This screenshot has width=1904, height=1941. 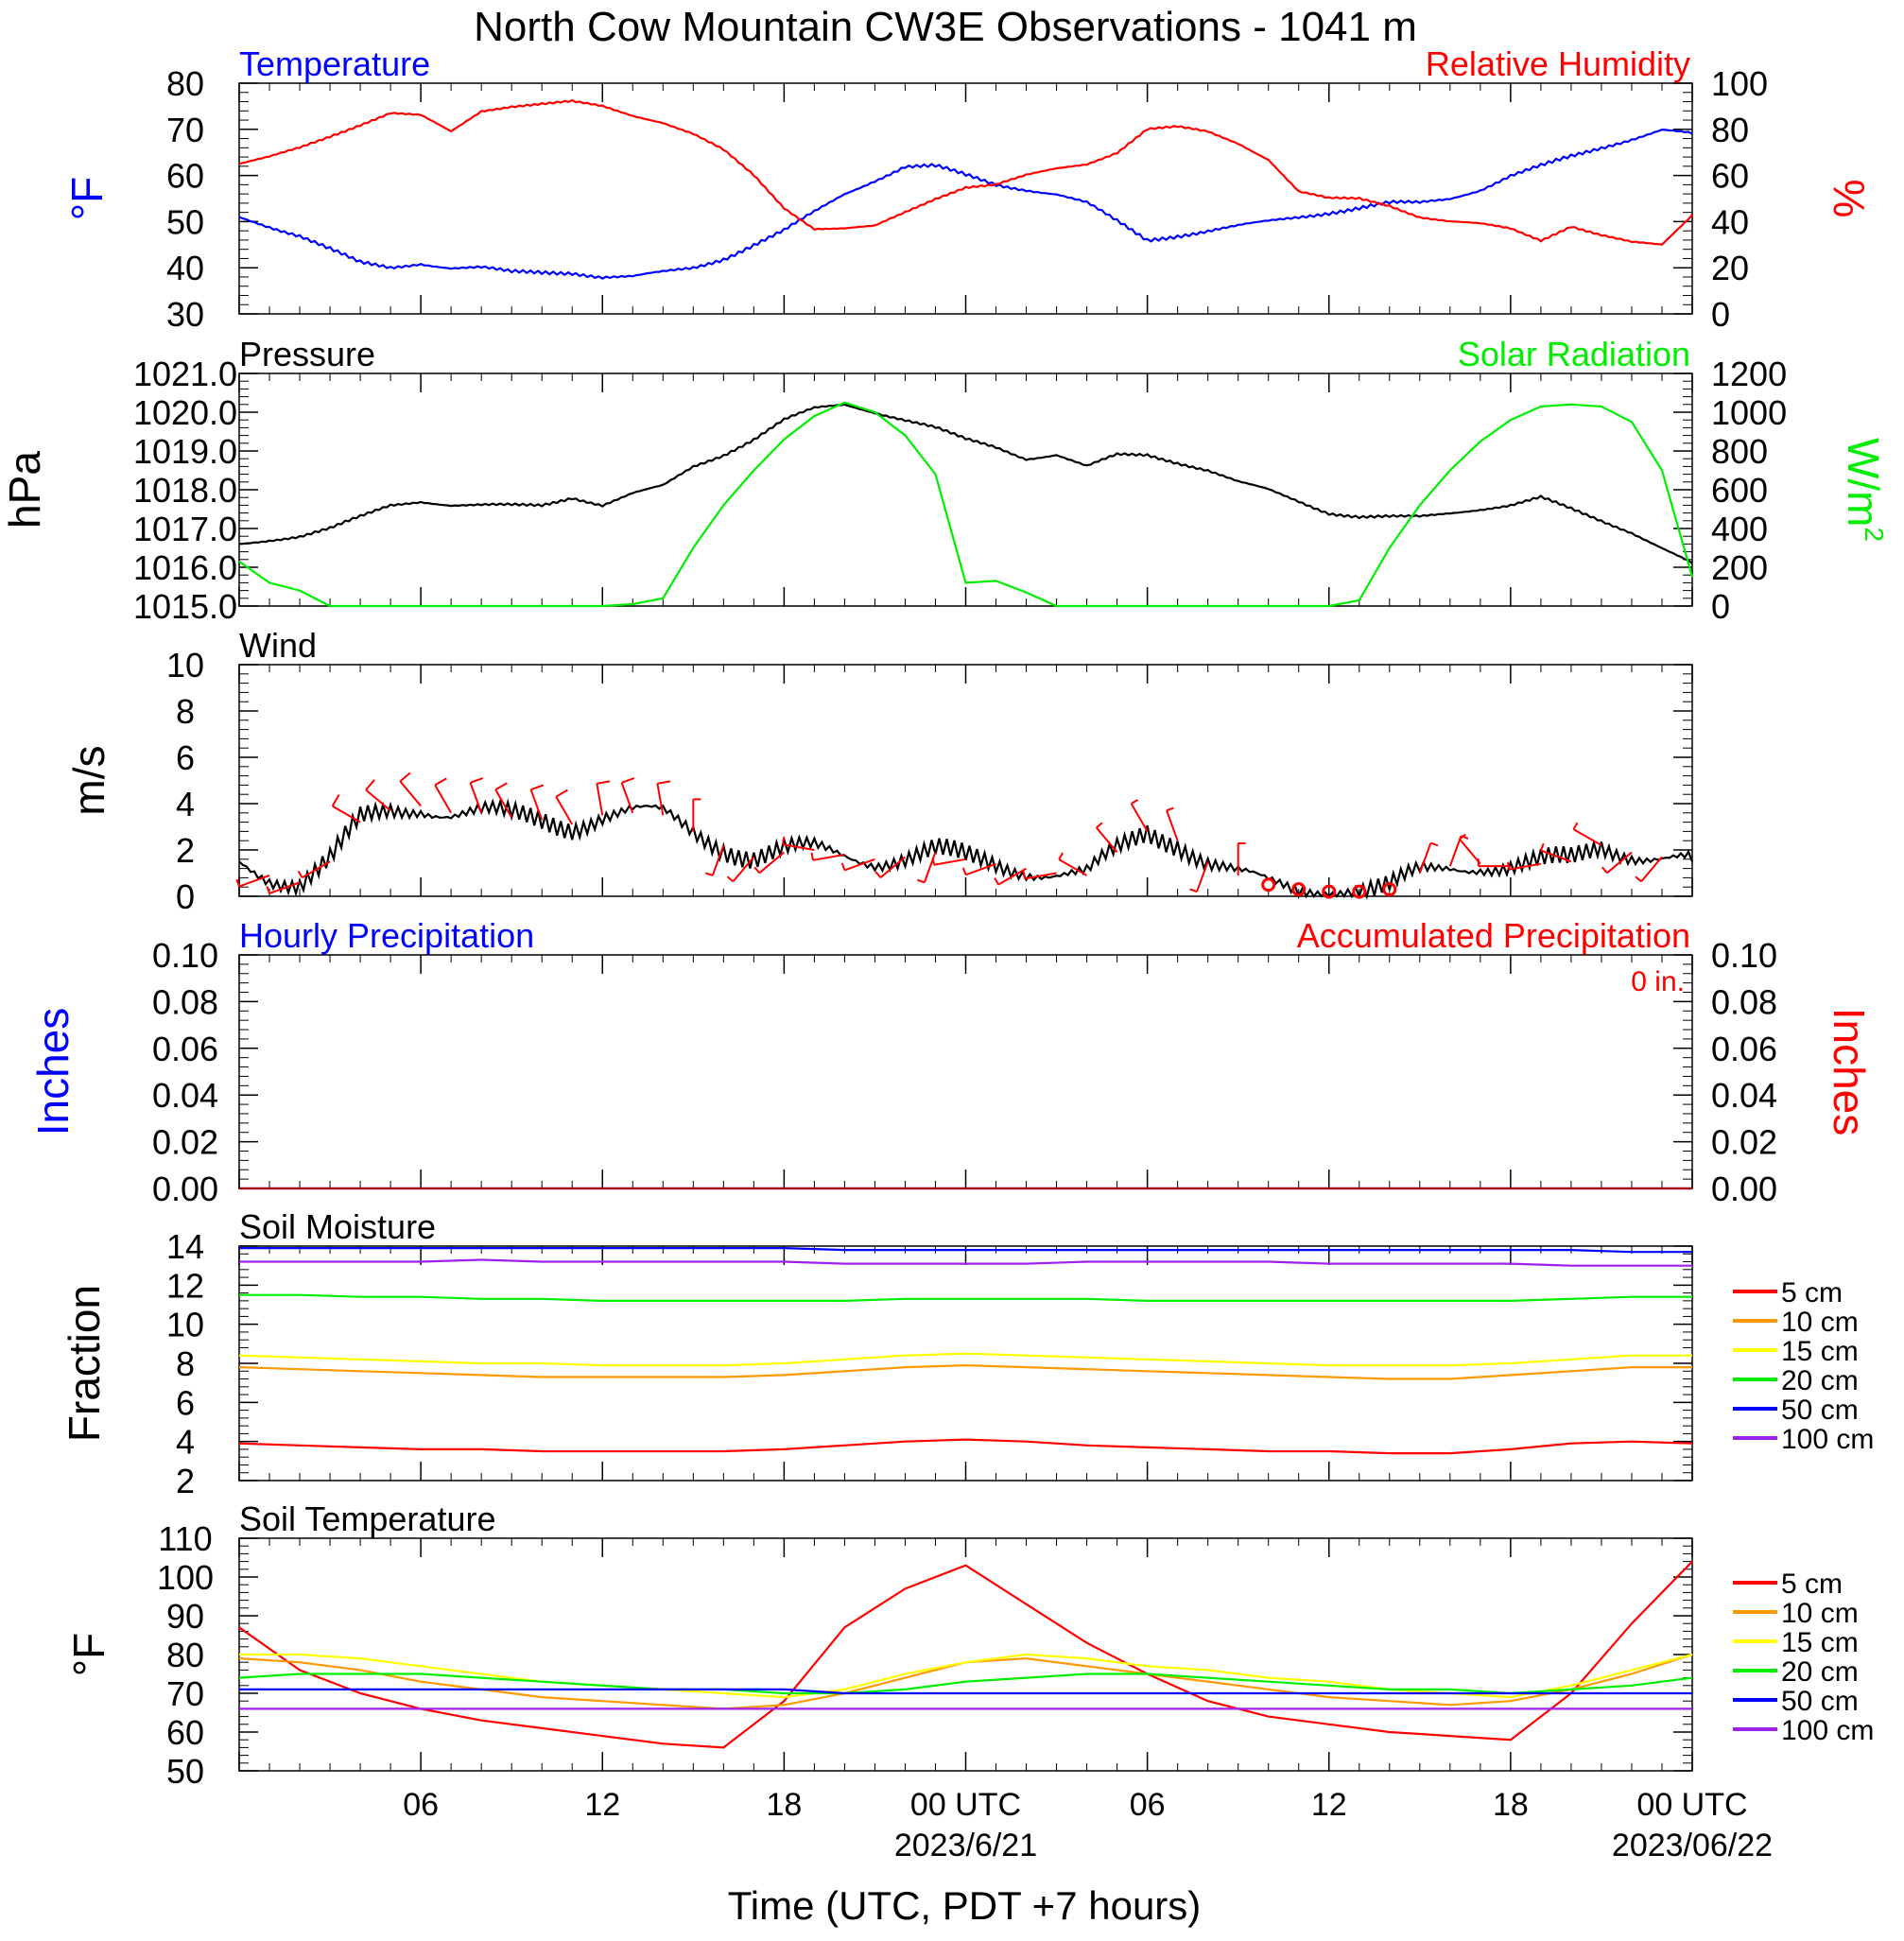 What do you see at coordinates (1864, 490) in the screenshot?
I see `y-axis-label-right: W/m2` at bounding box center [1864, 490].